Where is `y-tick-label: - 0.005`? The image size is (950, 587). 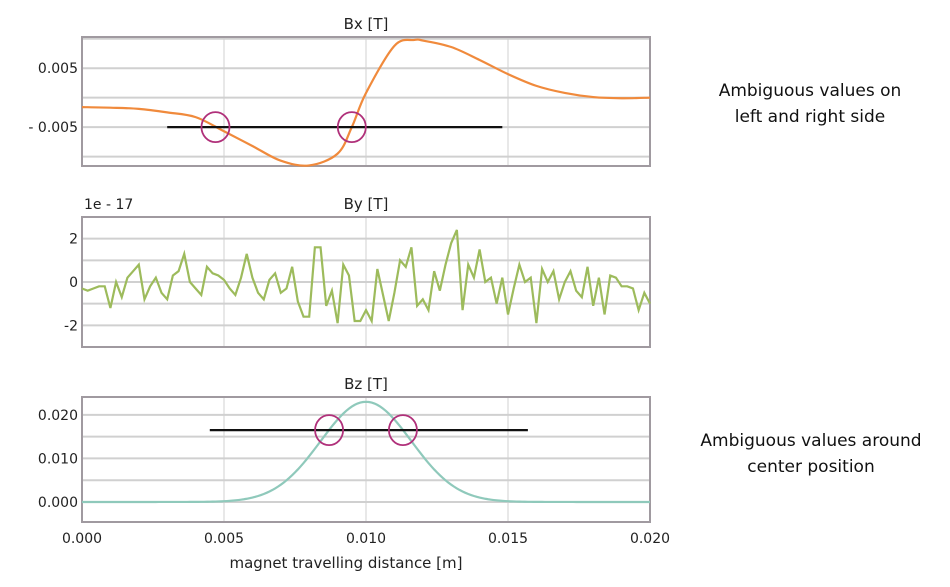
y-tick-label: - 0.005 is located at coordinates (53, 128).